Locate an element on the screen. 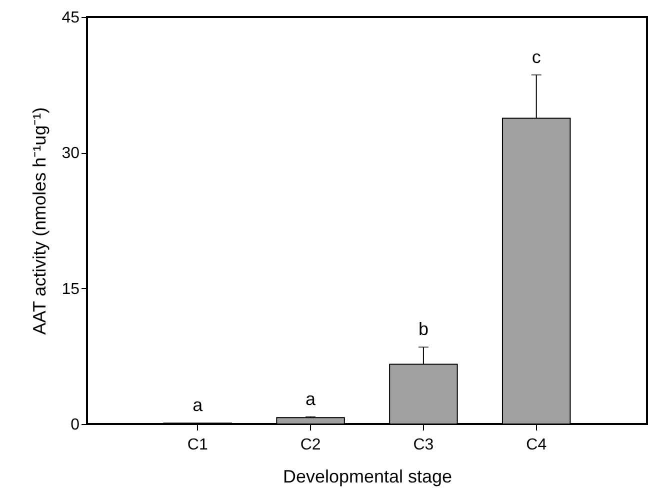 This screenshot has width=648, height=492. x-tick-label: C1 is located at coordinates (197, 445).